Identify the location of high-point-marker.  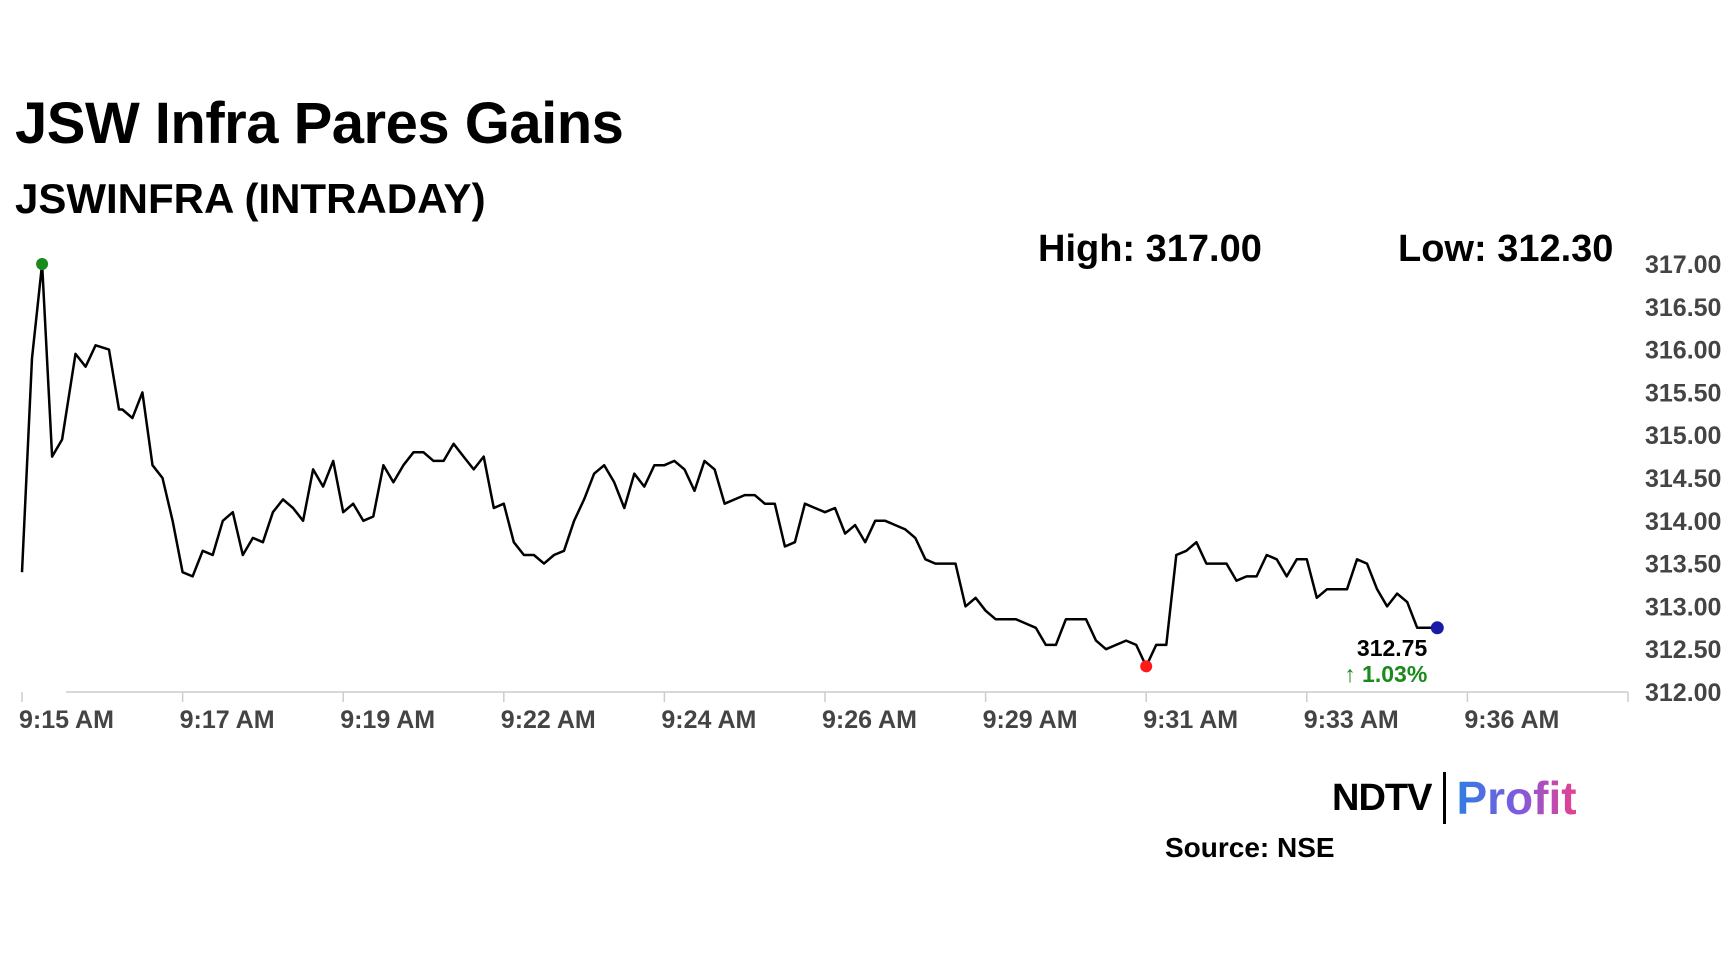
(42, 264).